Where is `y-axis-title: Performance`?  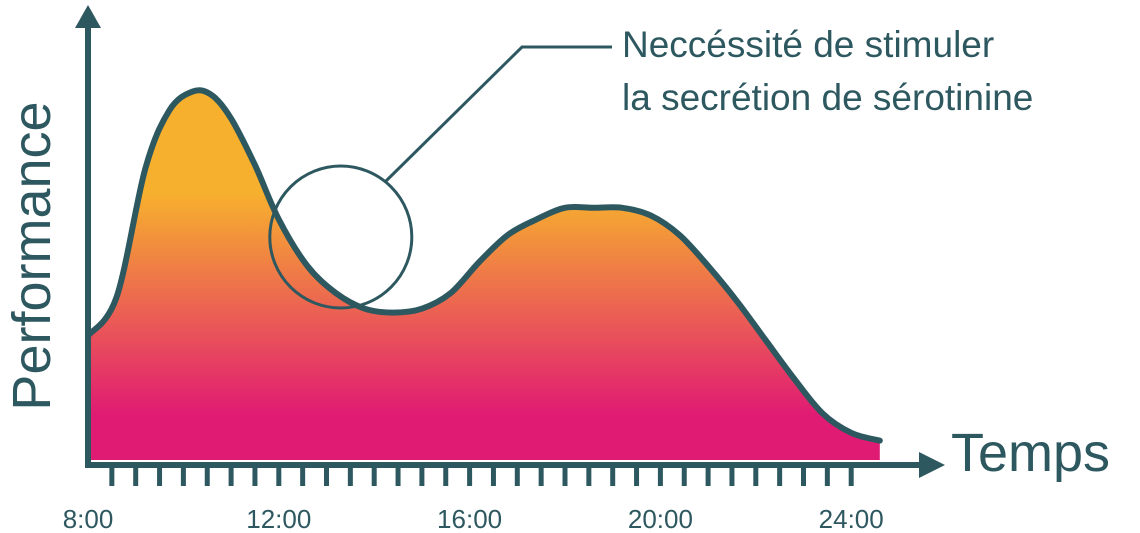 y-axis-title: Performance is located at coordinates (32, 255).